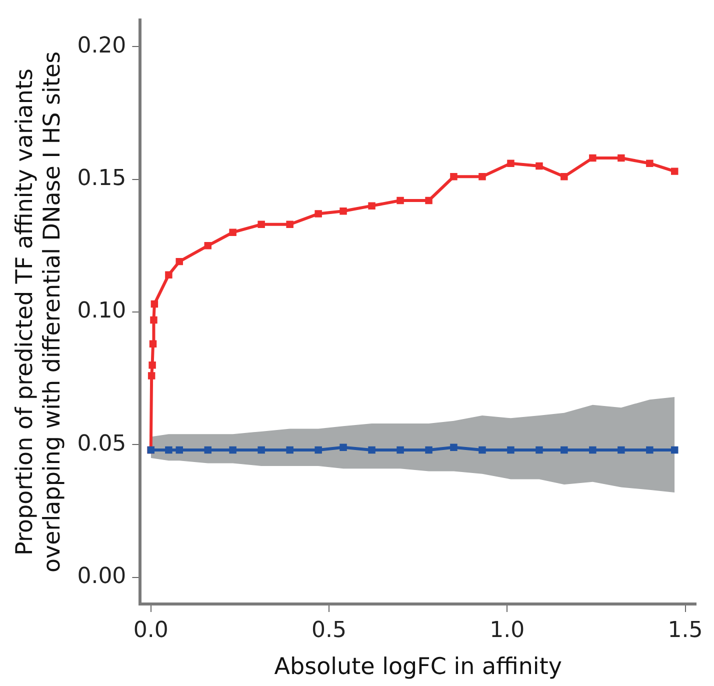  What do you see at coordinates (101, 577) in the screenshot?
I see `y-tick-label: 0.00` at bounding box center [101, 577].